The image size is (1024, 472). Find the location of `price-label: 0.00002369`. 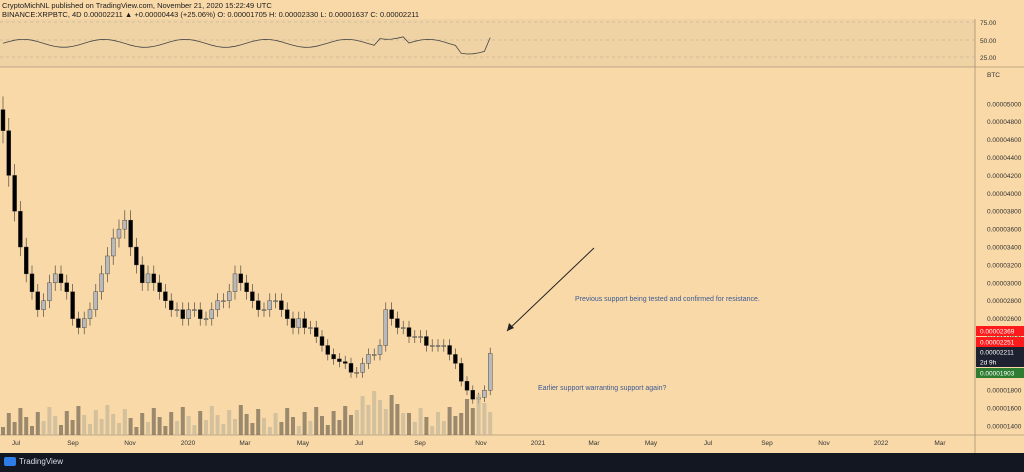

price-label: 0.00002369 is located at coordinates (997, 332).